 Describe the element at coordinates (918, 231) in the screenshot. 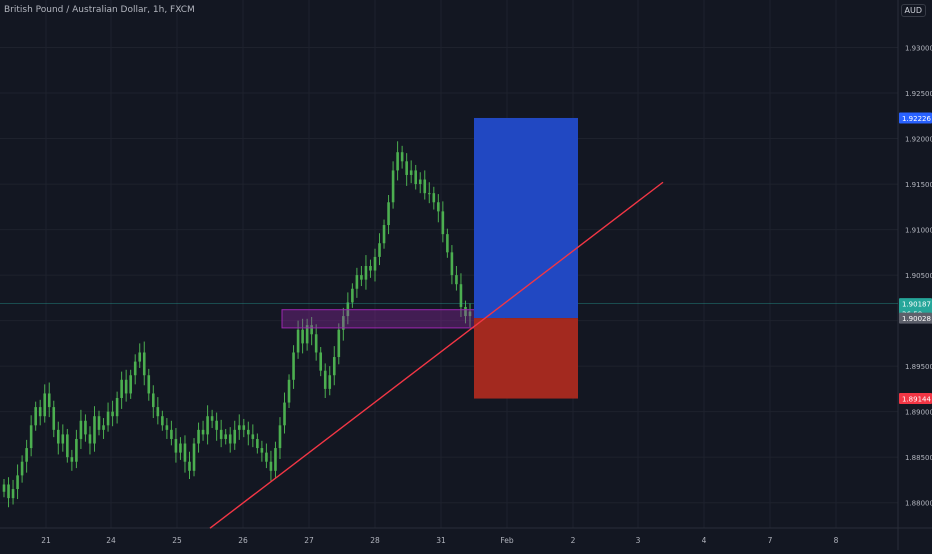

I see `y-tick-label: 1.91000` at that location.